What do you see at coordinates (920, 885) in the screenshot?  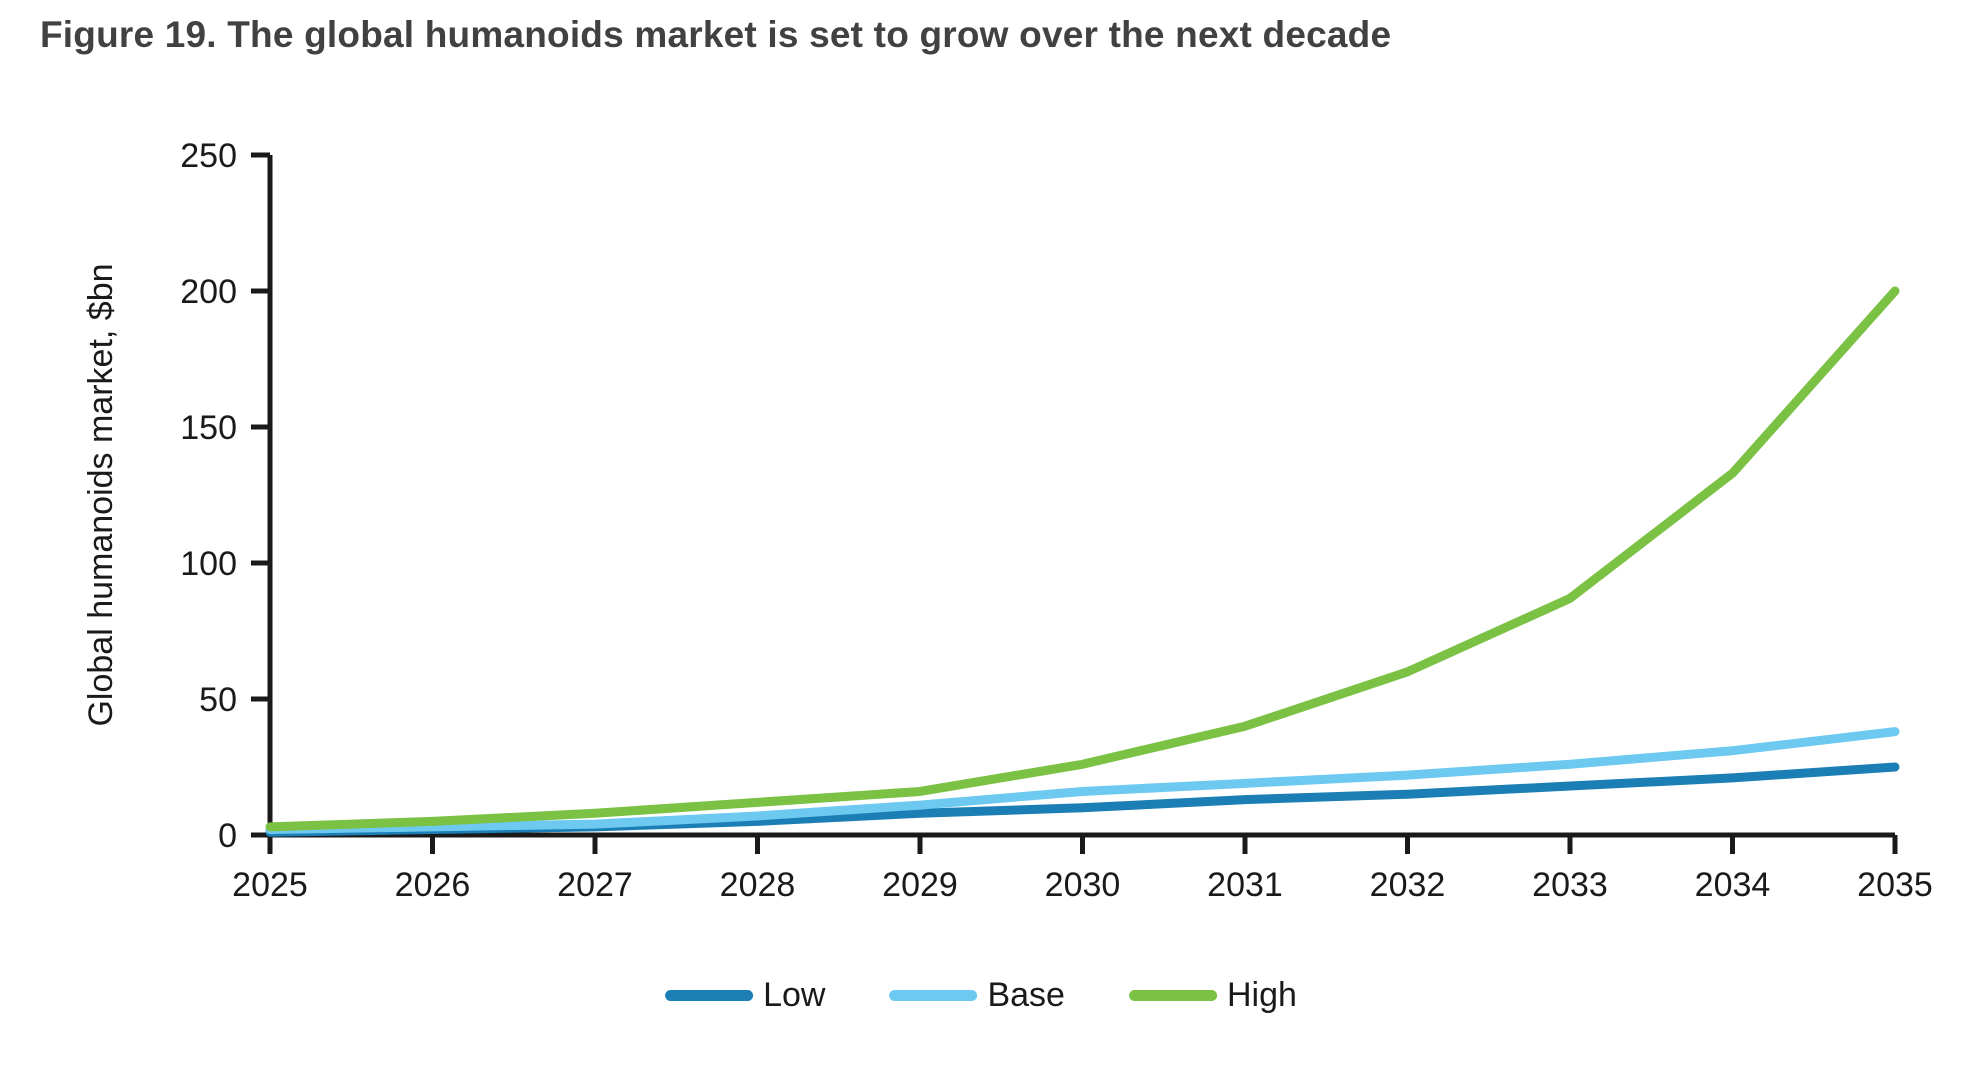 I see `x-tick-label: 2029` at bounding box center [920, 885].